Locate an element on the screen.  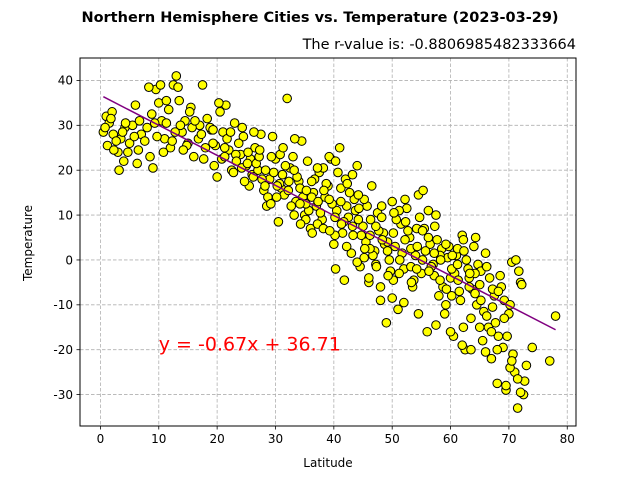
x-tick-label: 40 is located at coordinates (333, 439).